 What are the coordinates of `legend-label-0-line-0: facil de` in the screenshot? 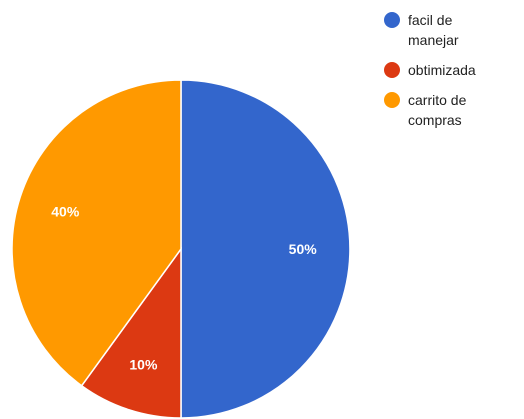 It's located at (430, 20).